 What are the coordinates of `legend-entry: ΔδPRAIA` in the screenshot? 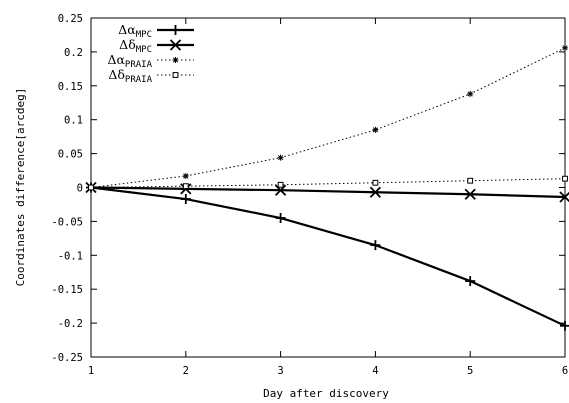 It's located at (151, 76).